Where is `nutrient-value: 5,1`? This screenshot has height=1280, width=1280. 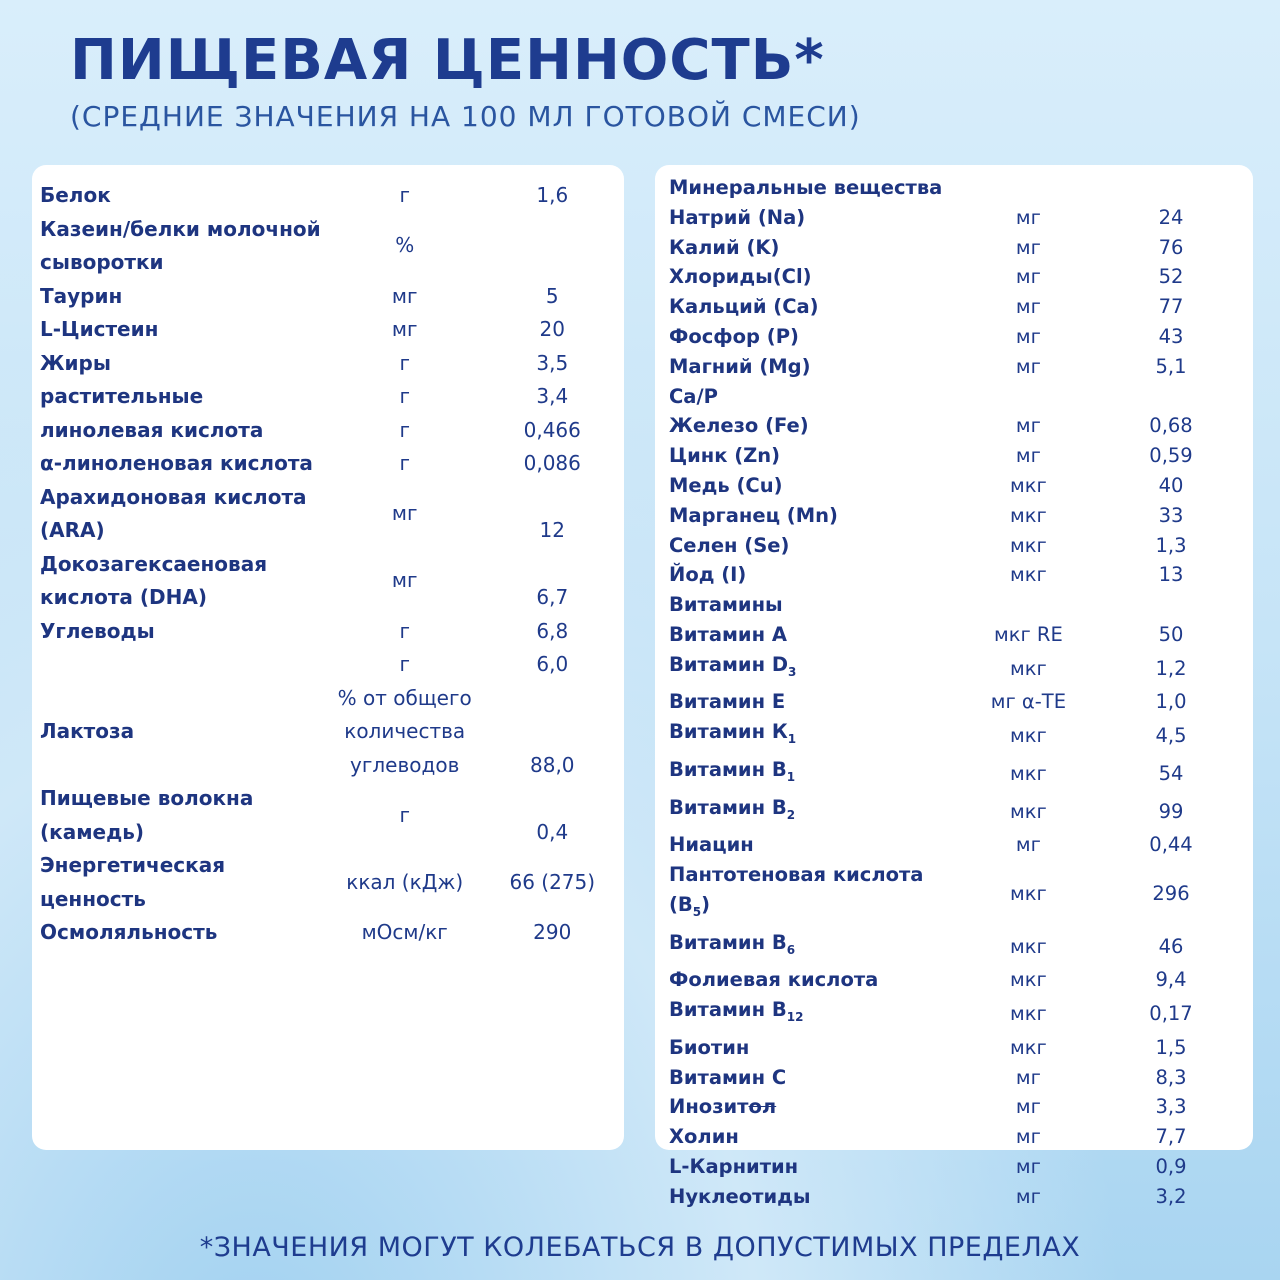
nutrient-value: 5,1 is located at coordinates (1171, 366).